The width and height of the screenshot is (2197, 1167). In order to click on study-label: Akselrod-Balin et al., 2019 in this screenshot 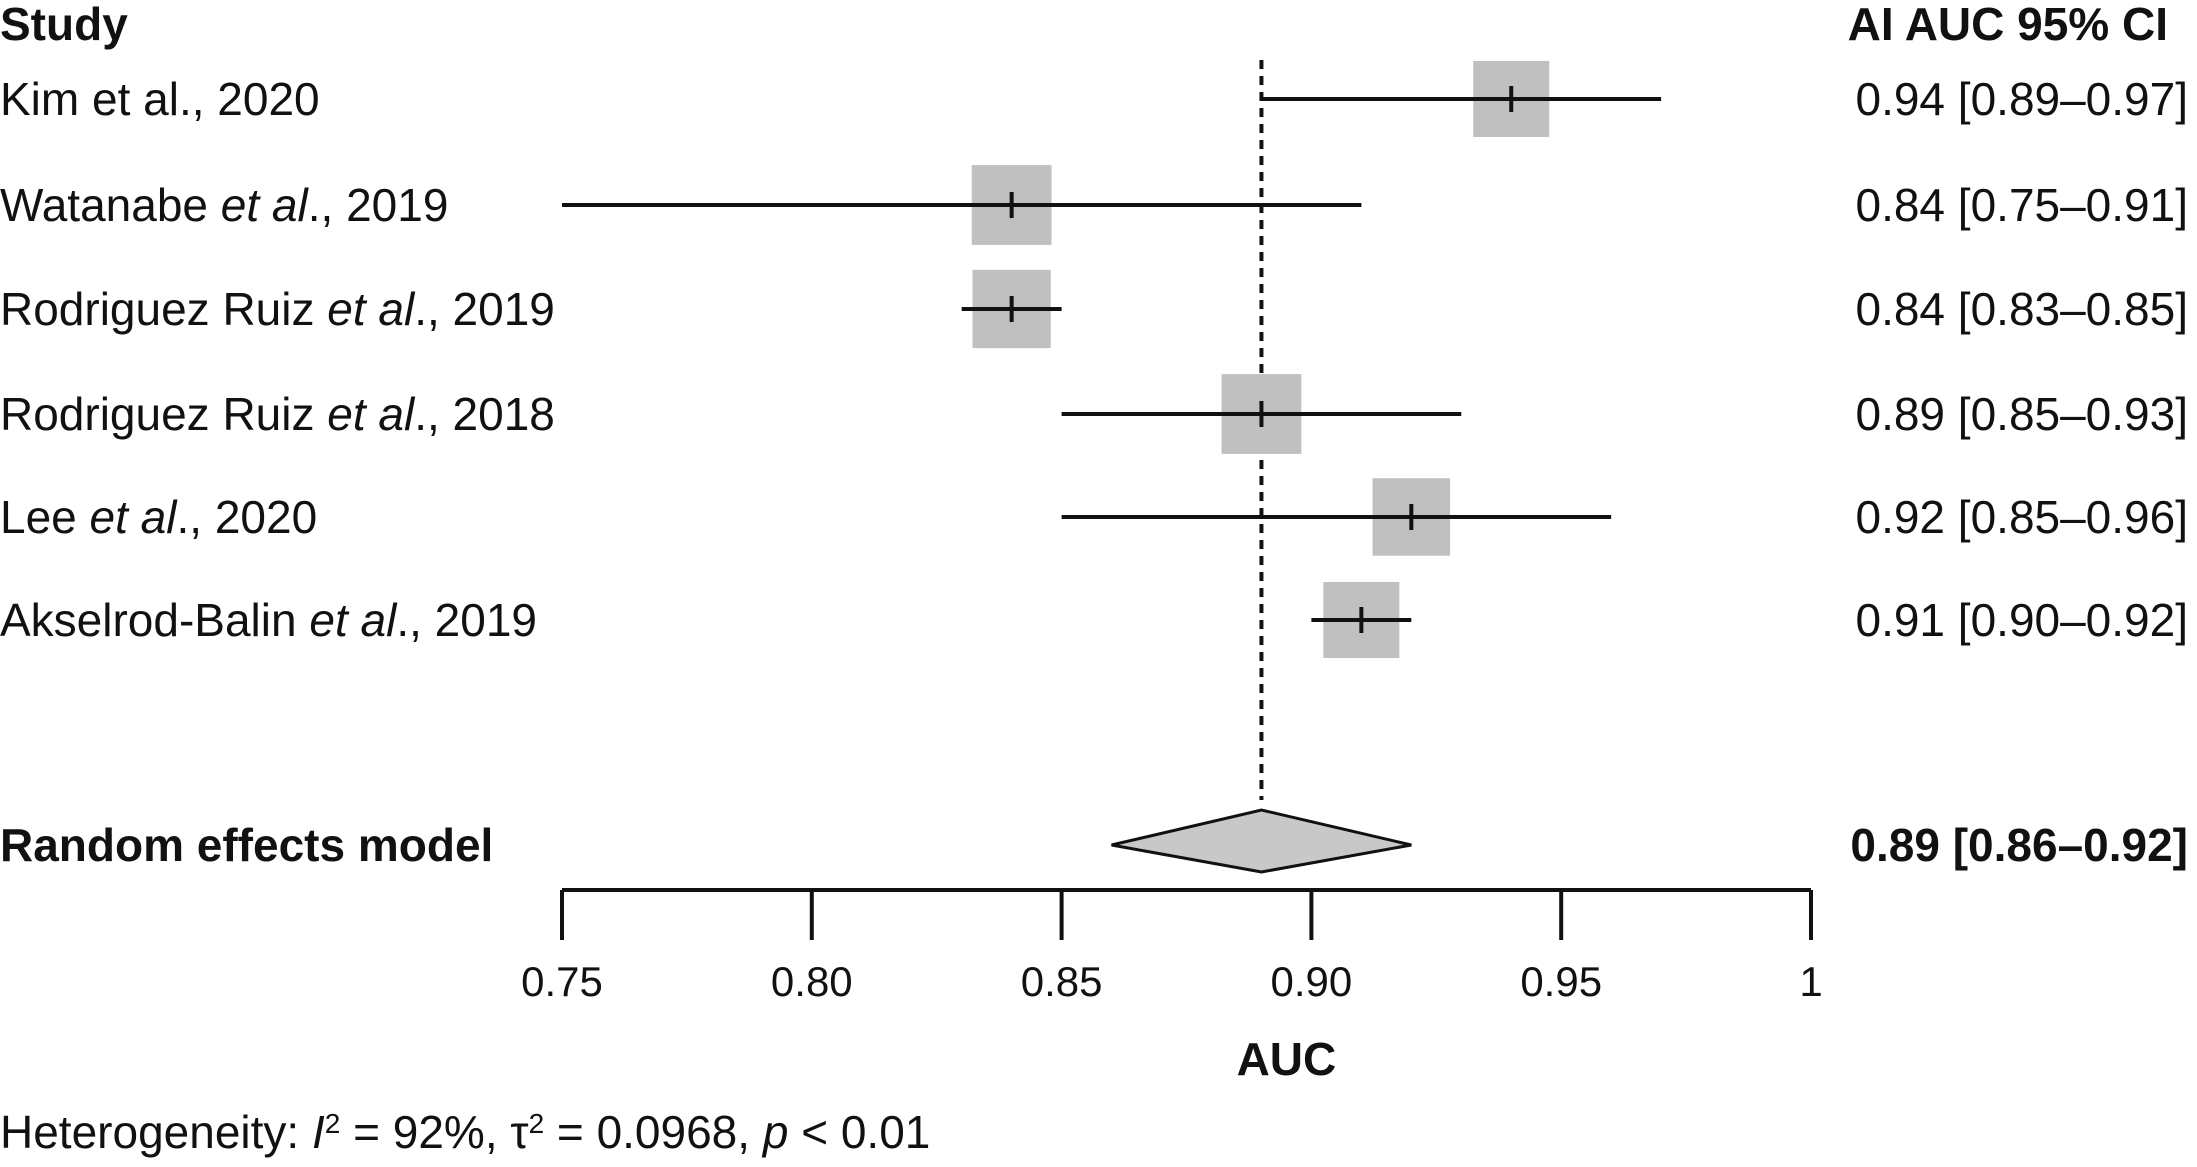, I will do `click(268, 620)`.